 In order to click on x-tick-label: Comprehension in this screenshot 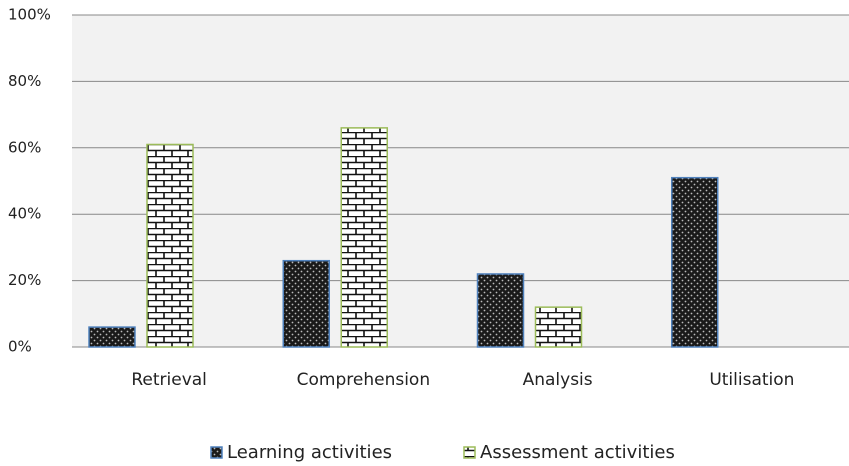, I will do `click(363, 380)`.